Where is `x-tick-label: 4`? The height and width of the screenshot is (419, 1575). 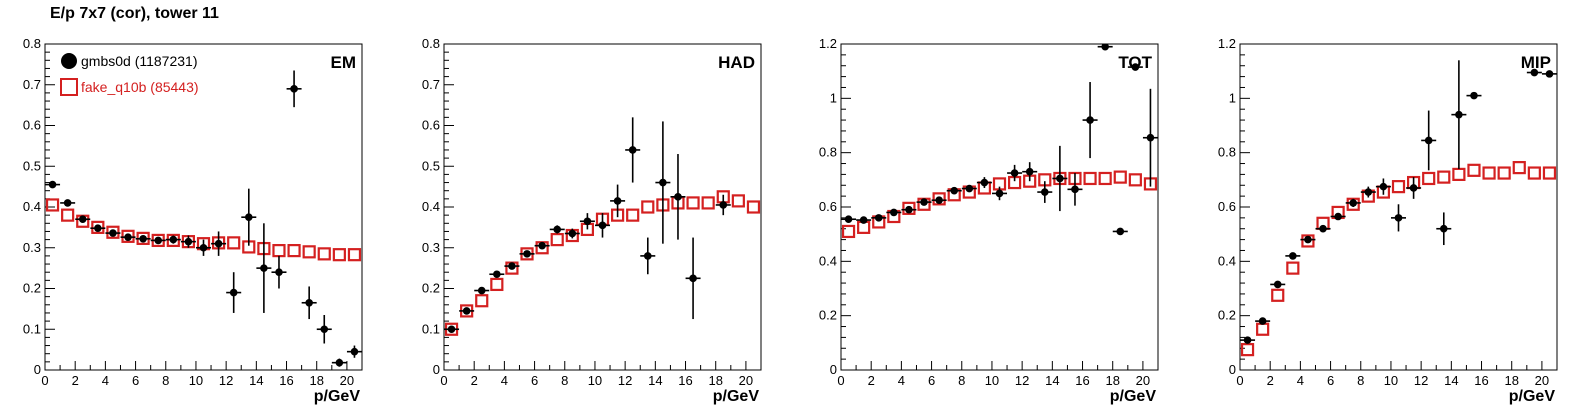
x-tick-label: 4 is located at coordinates (901, 380).